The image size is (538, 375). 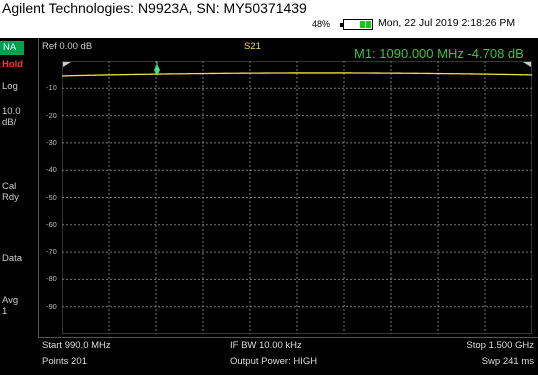 What do you see at coordinates (51, 197) in the screenshot?
I see `y-tick-label: -50` at bounding box center [51, 197].